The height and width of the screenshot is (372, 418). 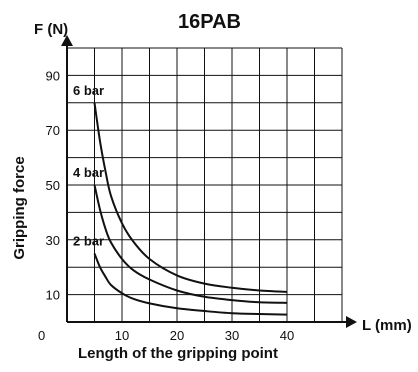 What do you see at coordinates (178, 353) in the screenshot?
I see `x-axis-label: Length of the gripping point` at bounding box center [178, 353].